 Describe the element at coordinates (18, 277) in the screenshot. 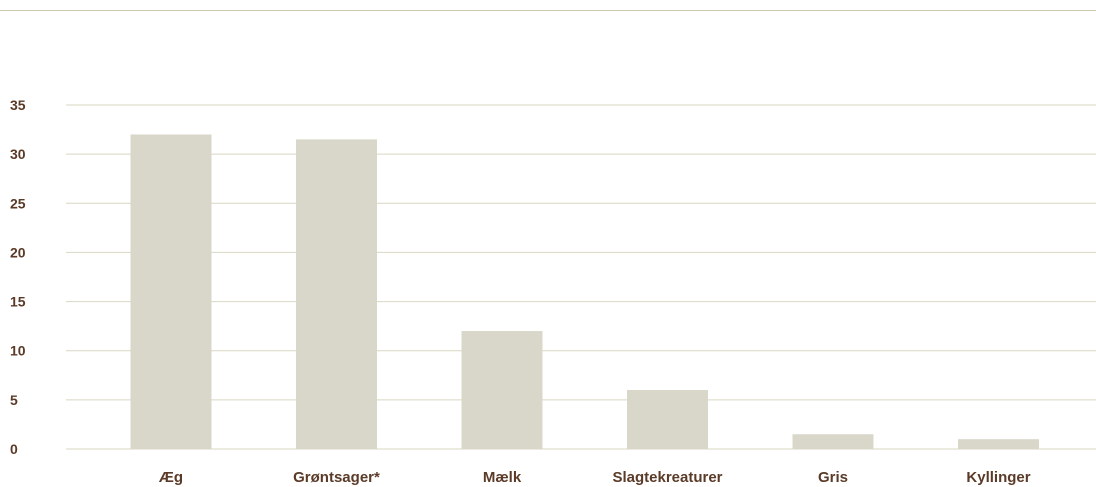

I see `y-axis-ticks: 0 5 10 15 20 25 30 35` at that location.